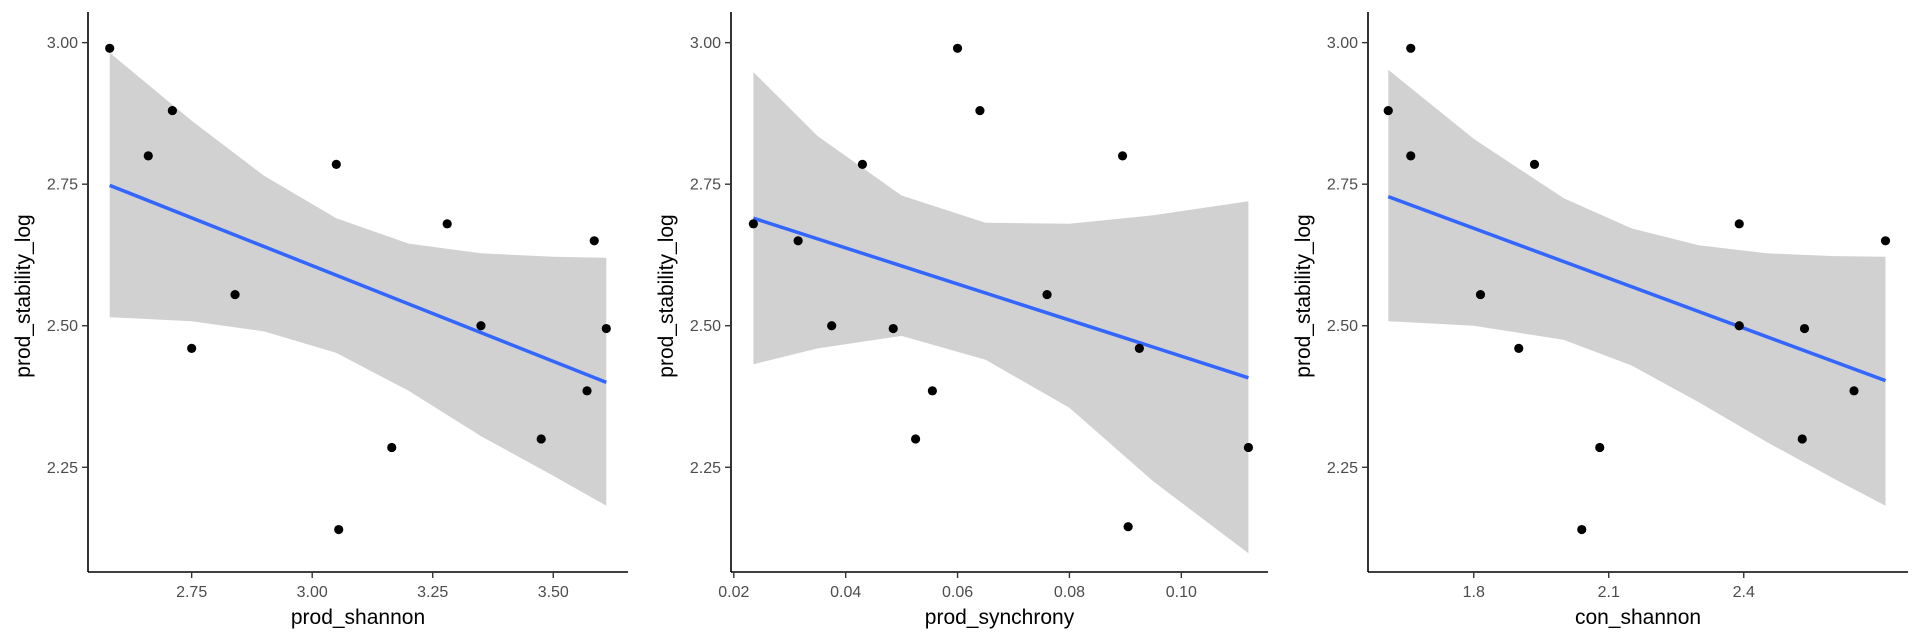 The height and width of the screenshot is (640, 1920). Describe the element at coordinates (191, 592) in the screenshot. I see `x-tick-label: 2.75` at that location.